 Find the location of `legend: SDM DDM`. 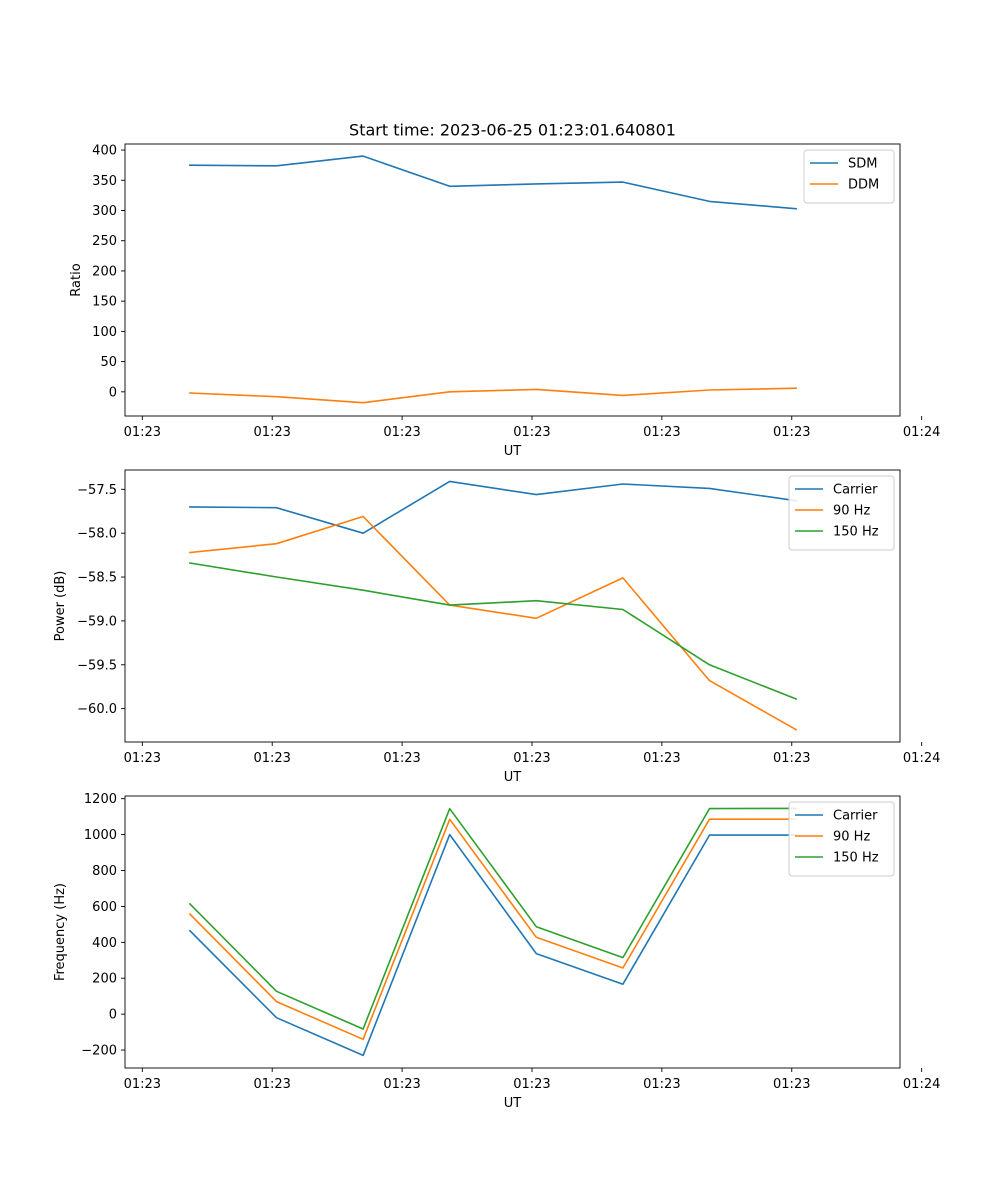

legend: SDM DDM is located at coordinates (849, 176).